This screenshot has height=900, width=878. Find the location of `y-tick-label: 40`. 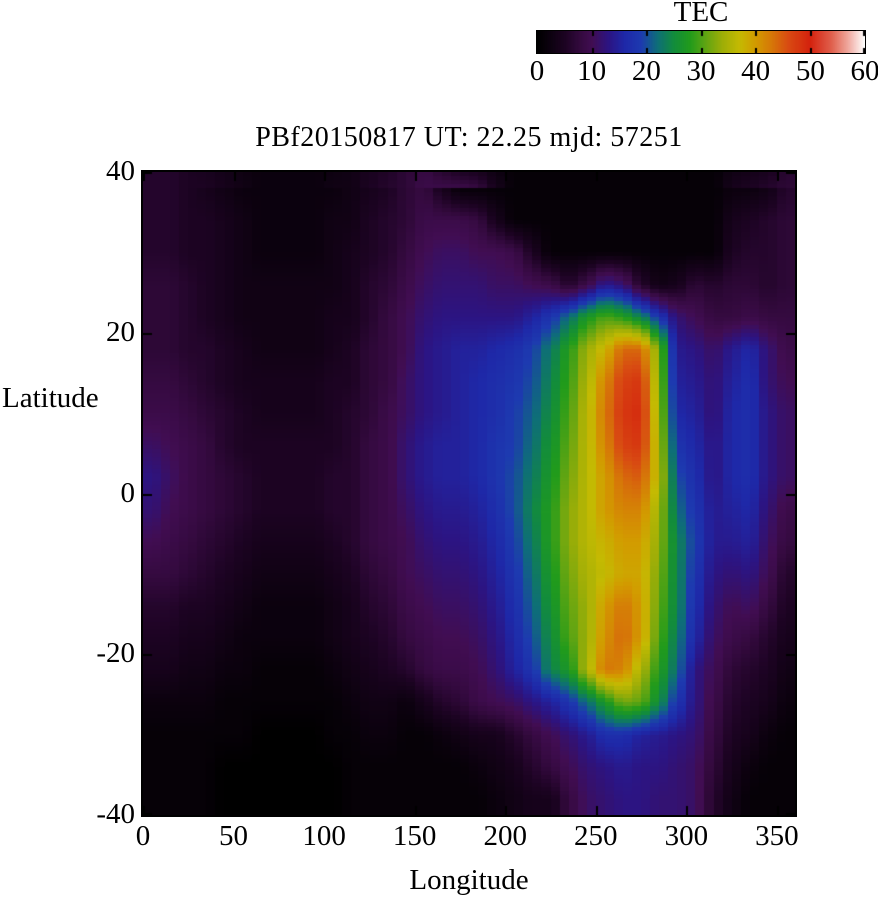

y-tick-label: 40 is located at coordinates (120, 170).